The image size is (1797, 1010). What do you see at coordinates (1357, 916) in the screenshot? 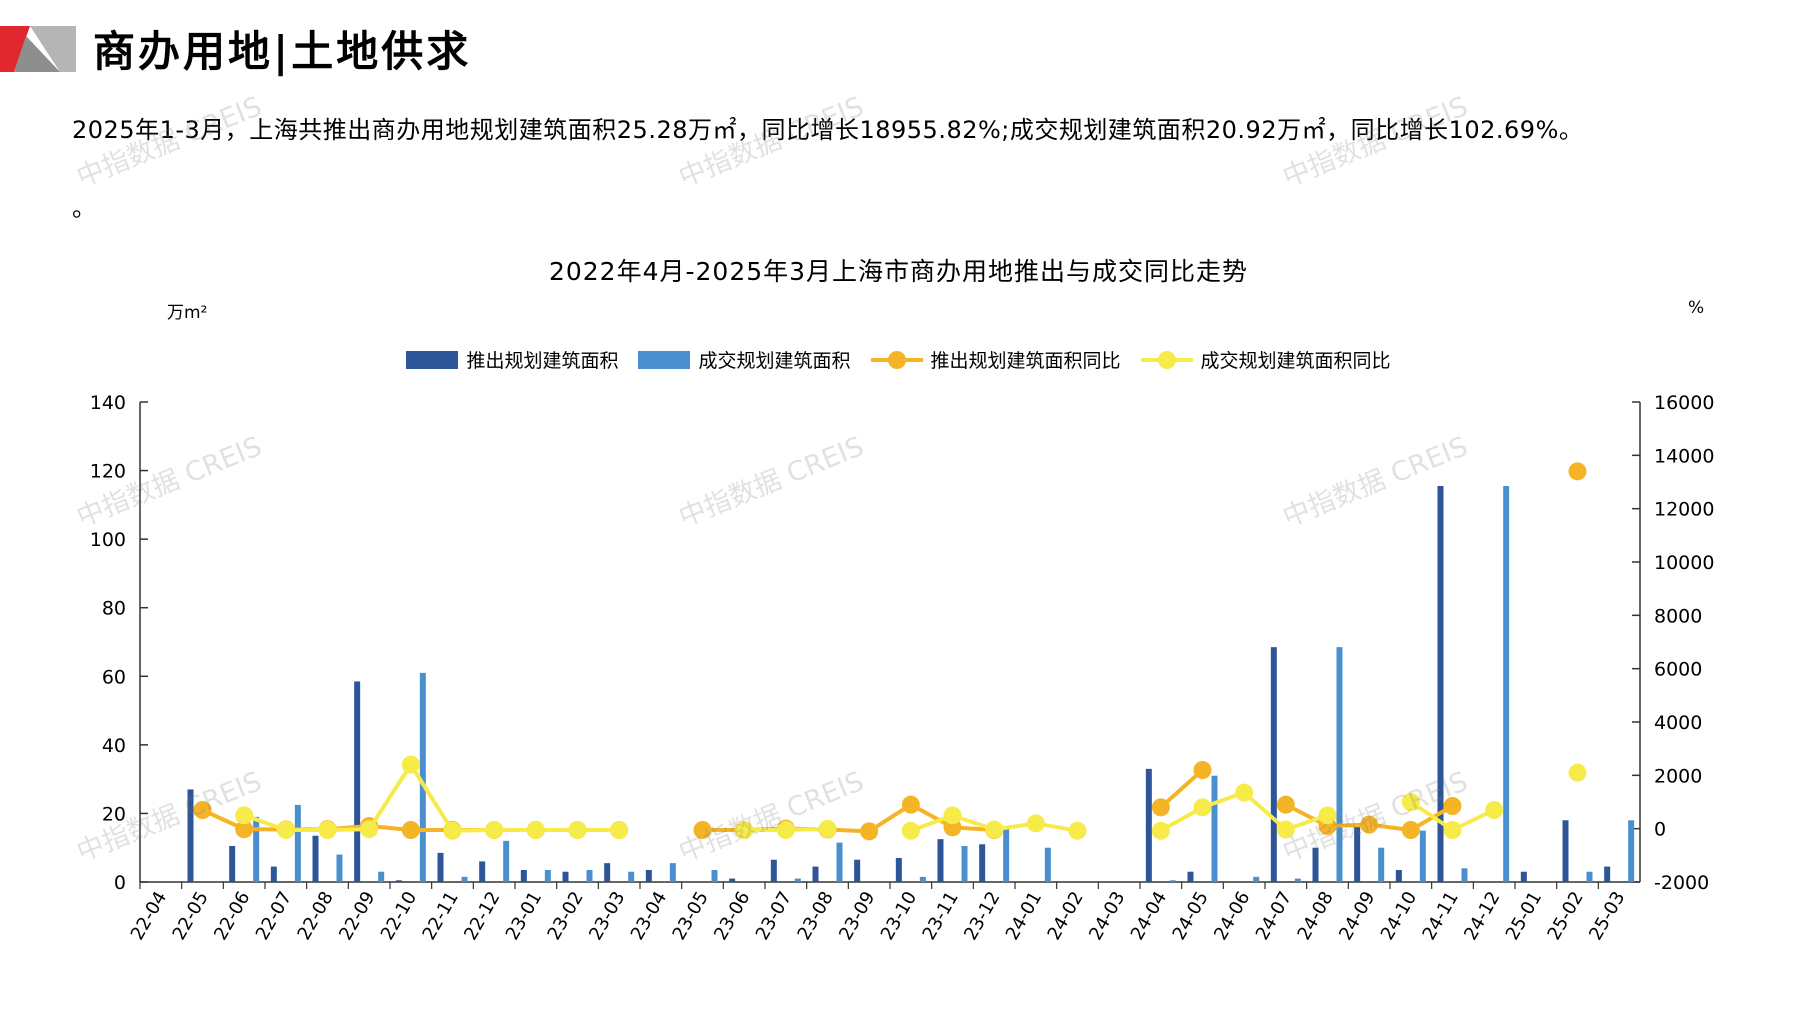
I see `x-axis-tick-label: 24-09` at bounding box center [1357, 916].